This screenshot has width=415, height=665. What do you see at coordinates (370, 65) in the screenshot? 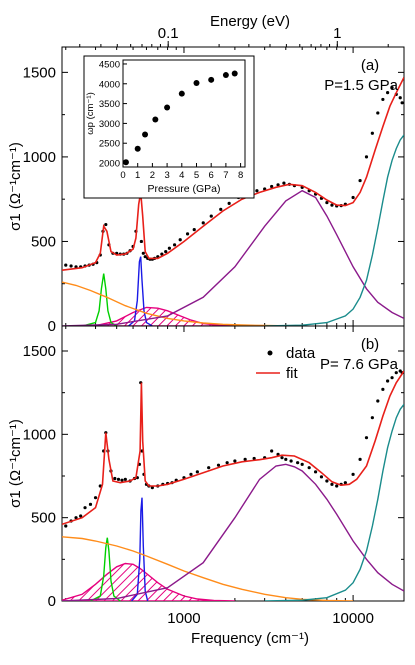
I see `panel-label: (a)` at bounding box center [370, 65].